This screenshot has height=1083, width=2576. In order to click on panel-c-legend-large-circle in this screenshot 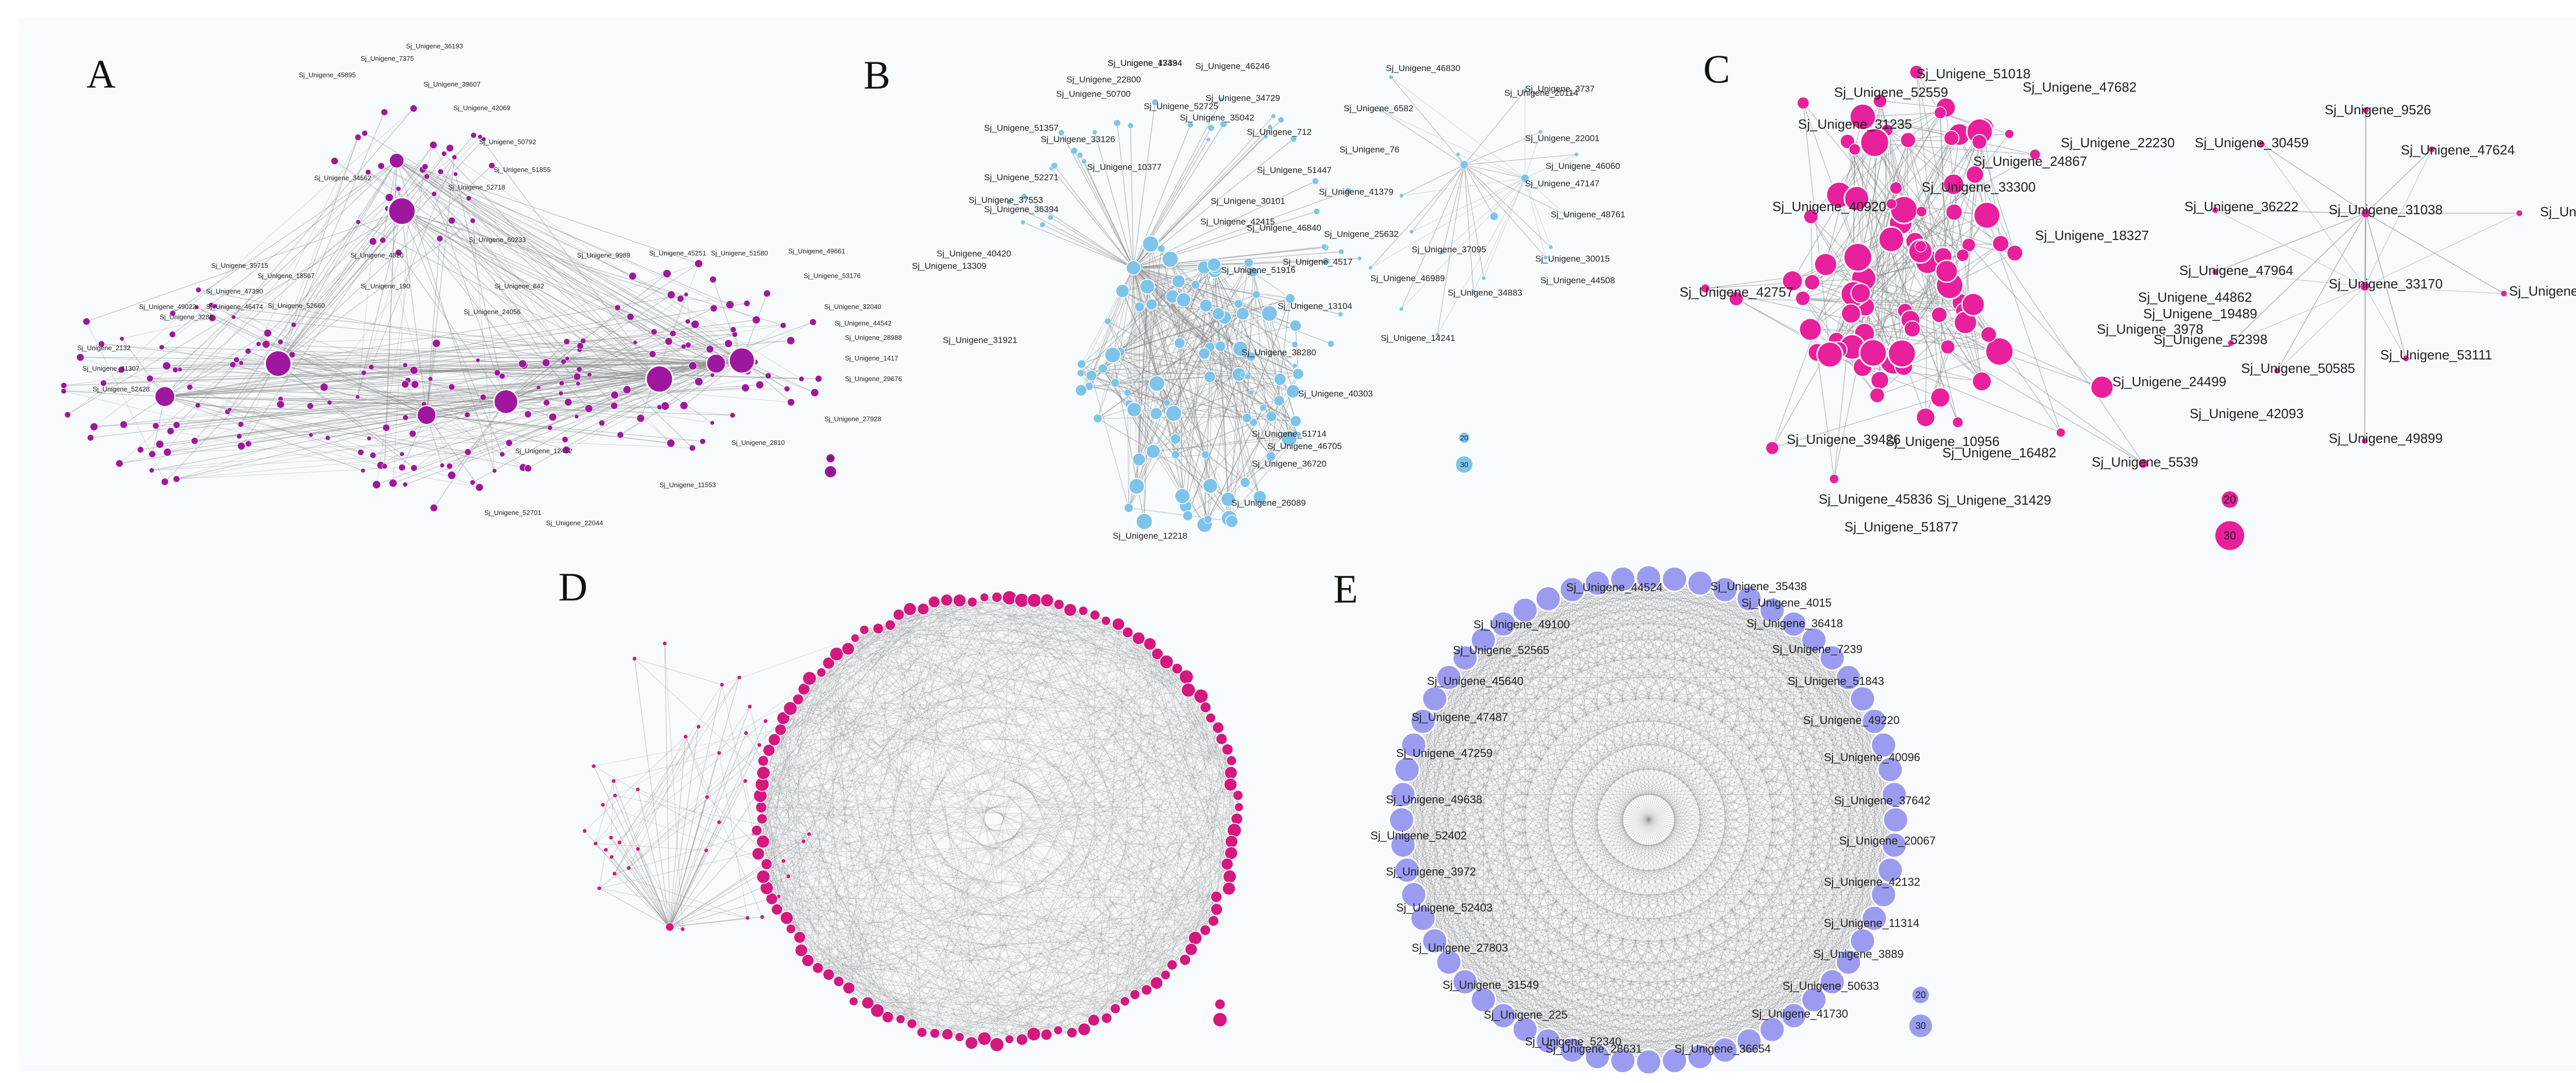, I will do `click(2229, 535)`.